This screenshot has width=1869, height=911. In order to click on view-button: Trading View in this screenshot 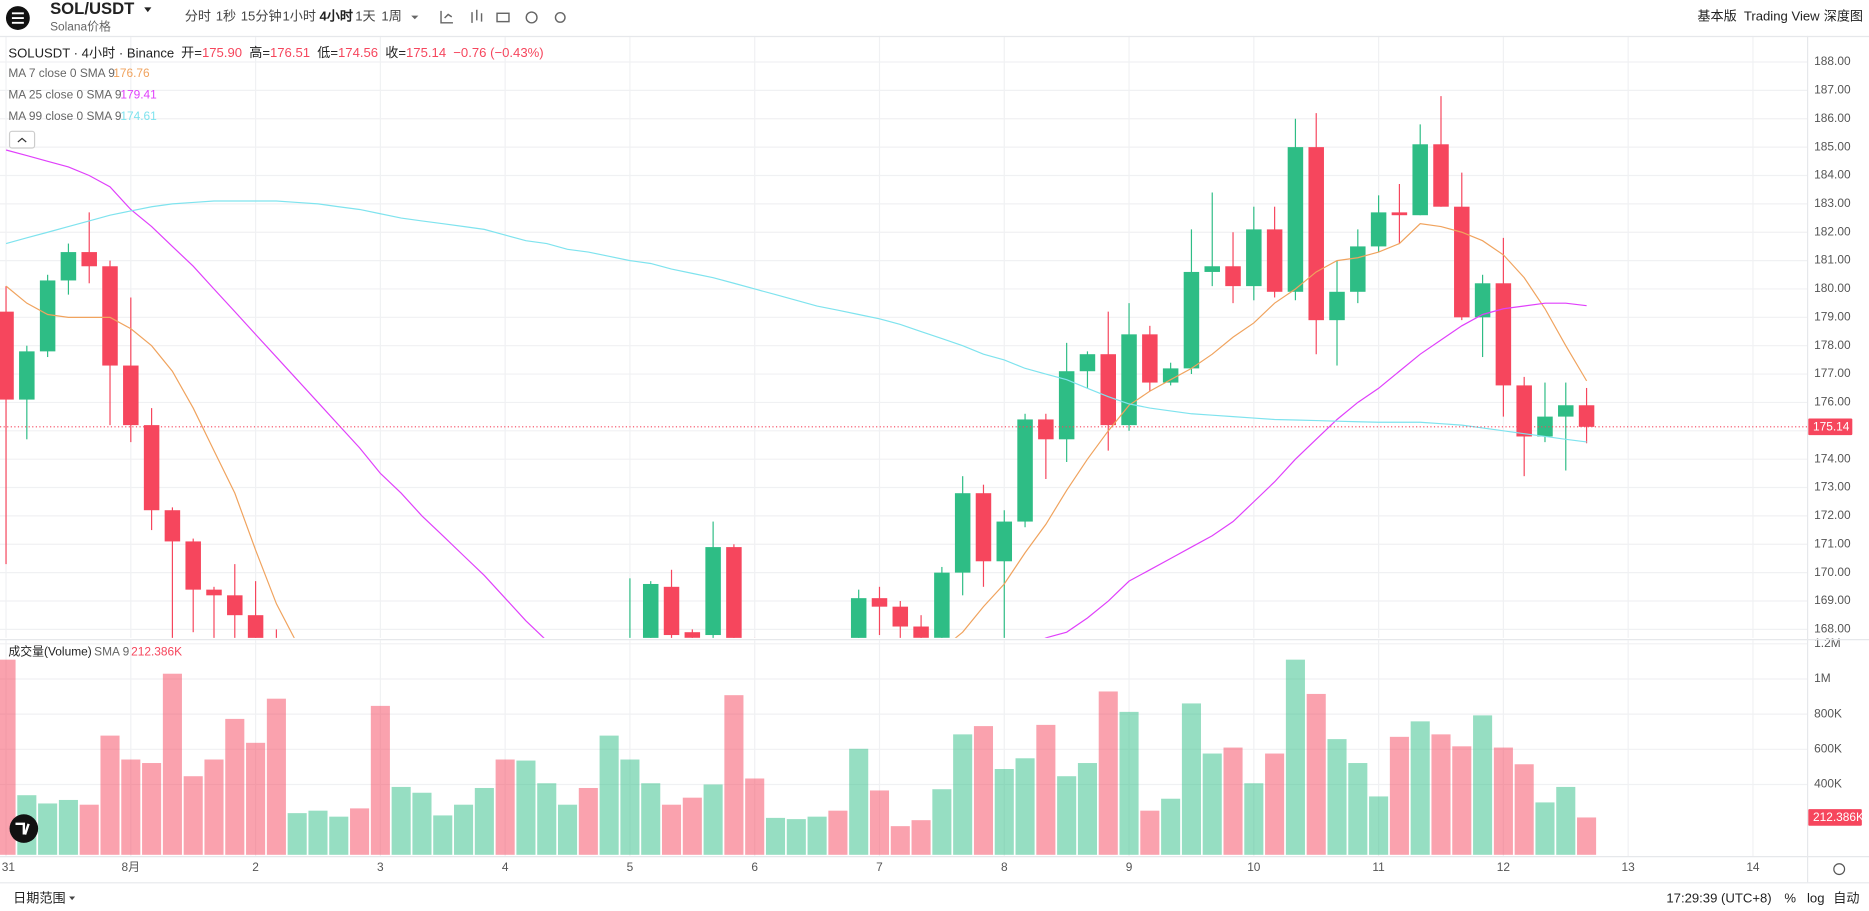, I will do `click(1782, 15)`.